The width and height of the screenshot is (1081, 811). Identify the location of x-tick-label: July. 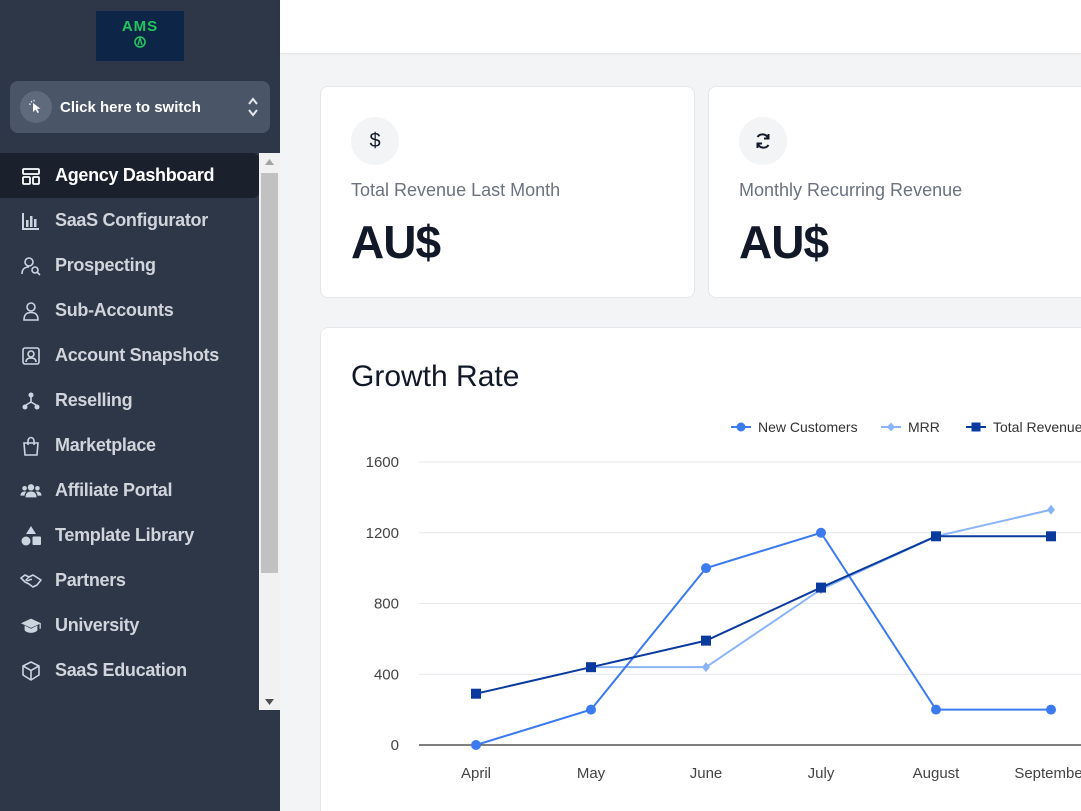
(821, 773).